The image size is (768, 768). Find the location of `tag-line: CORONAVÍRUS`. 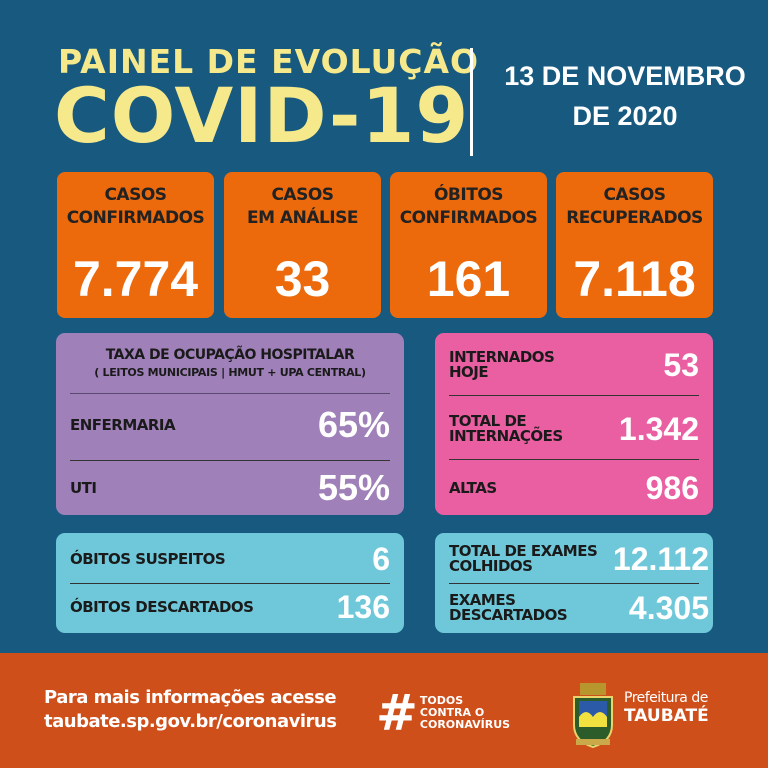

tag-line: CORONAVÍRUS is located at coordinates (465, 724).